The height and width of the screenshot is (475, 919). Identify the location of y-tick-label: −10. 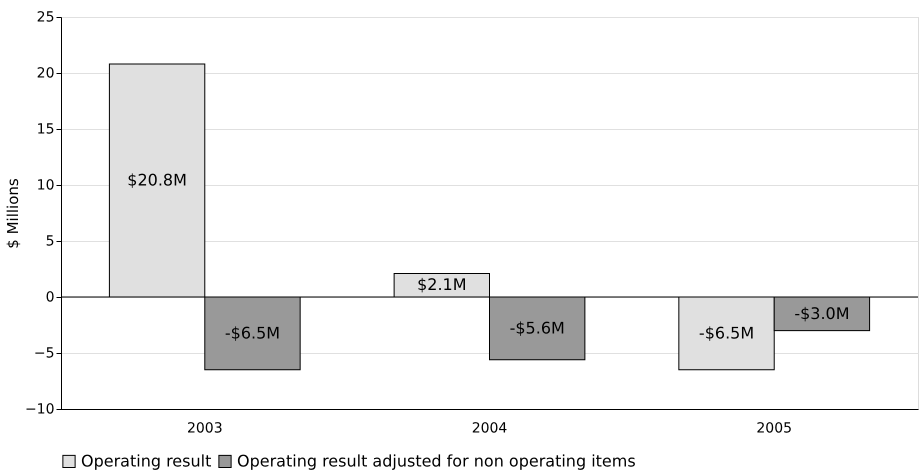
(39, 410).